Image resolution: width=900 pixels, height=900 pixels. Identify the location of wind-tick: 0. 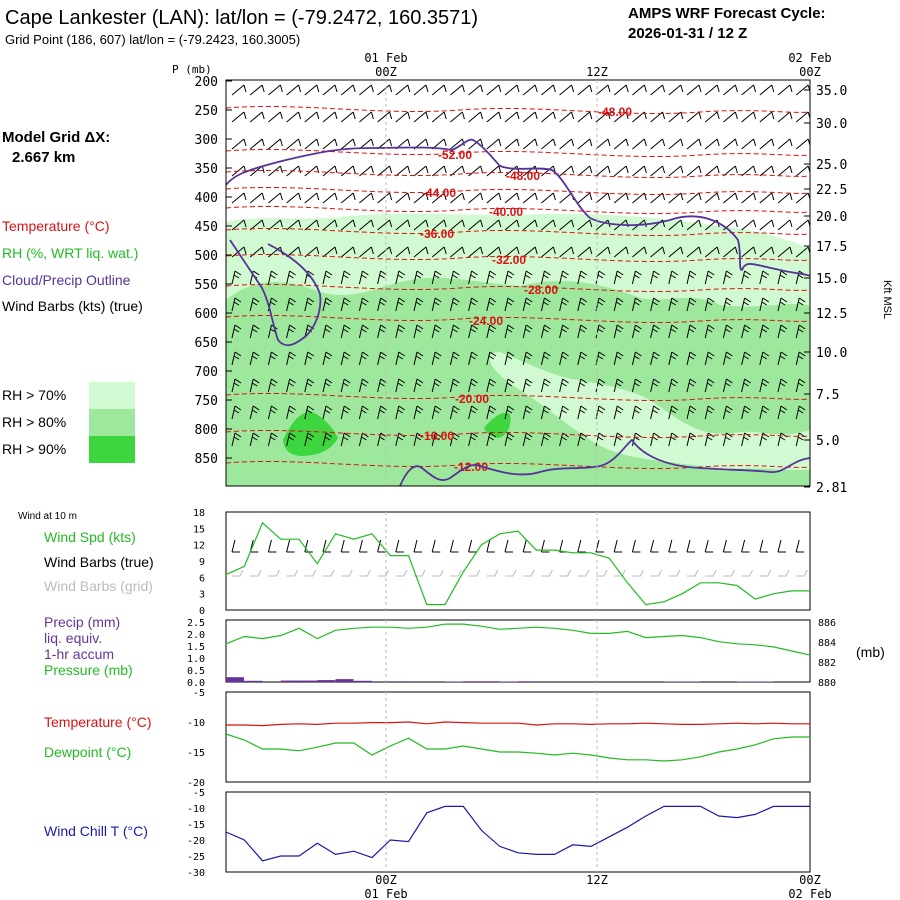
(202, 611).